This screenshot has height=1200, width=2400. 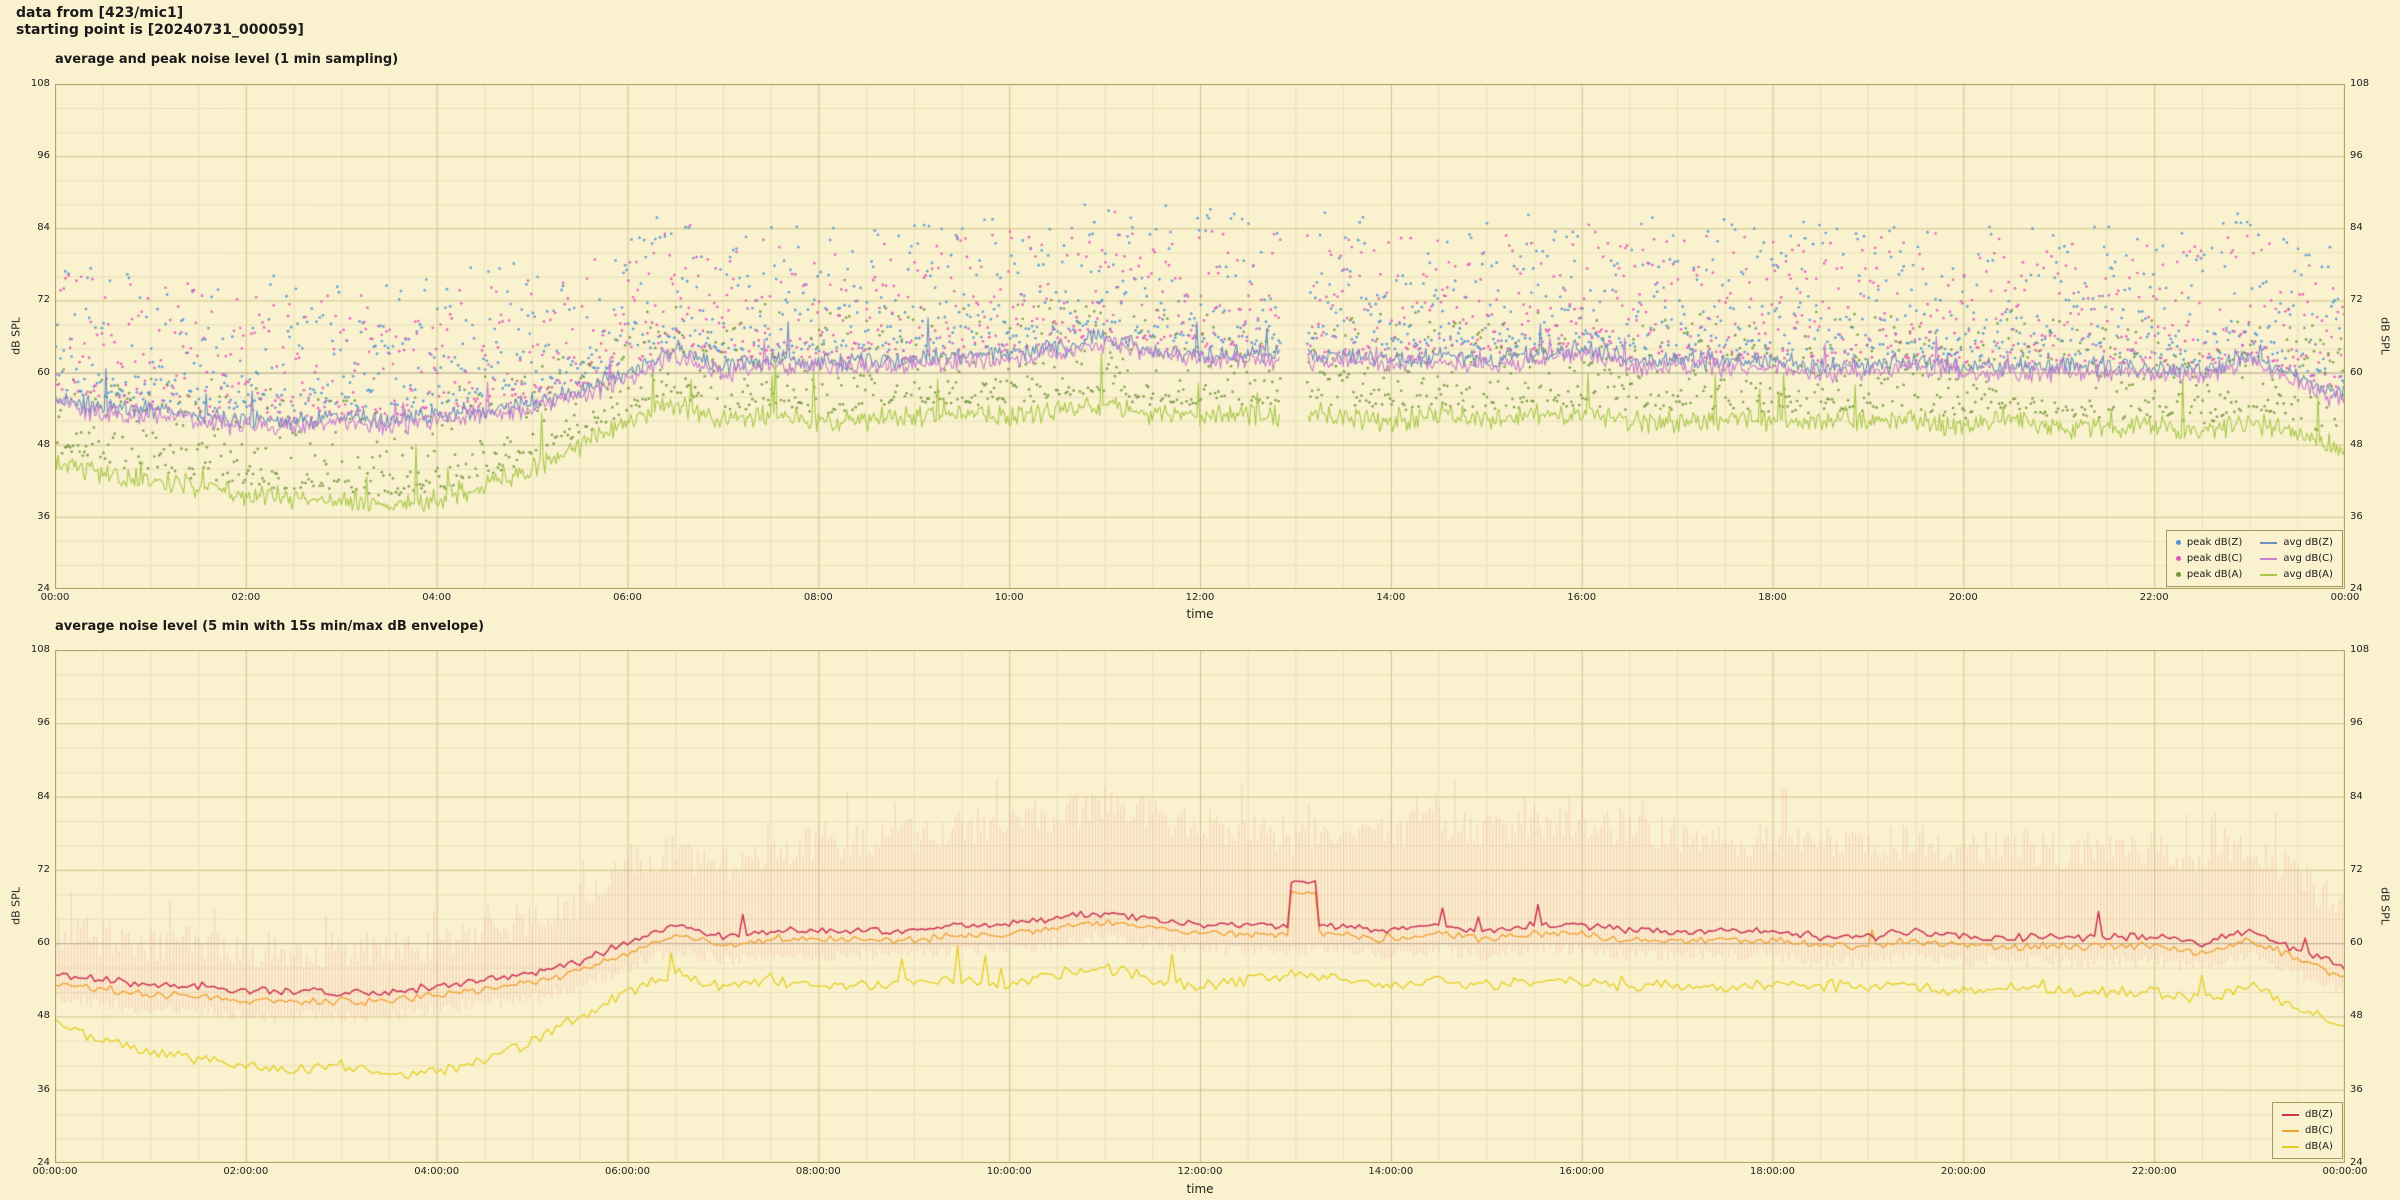 What do you see at coordinates (2308, 542) in the screenshot?
I see `legend-label: avg dB(Z)` at bounding box center [2308, 542].